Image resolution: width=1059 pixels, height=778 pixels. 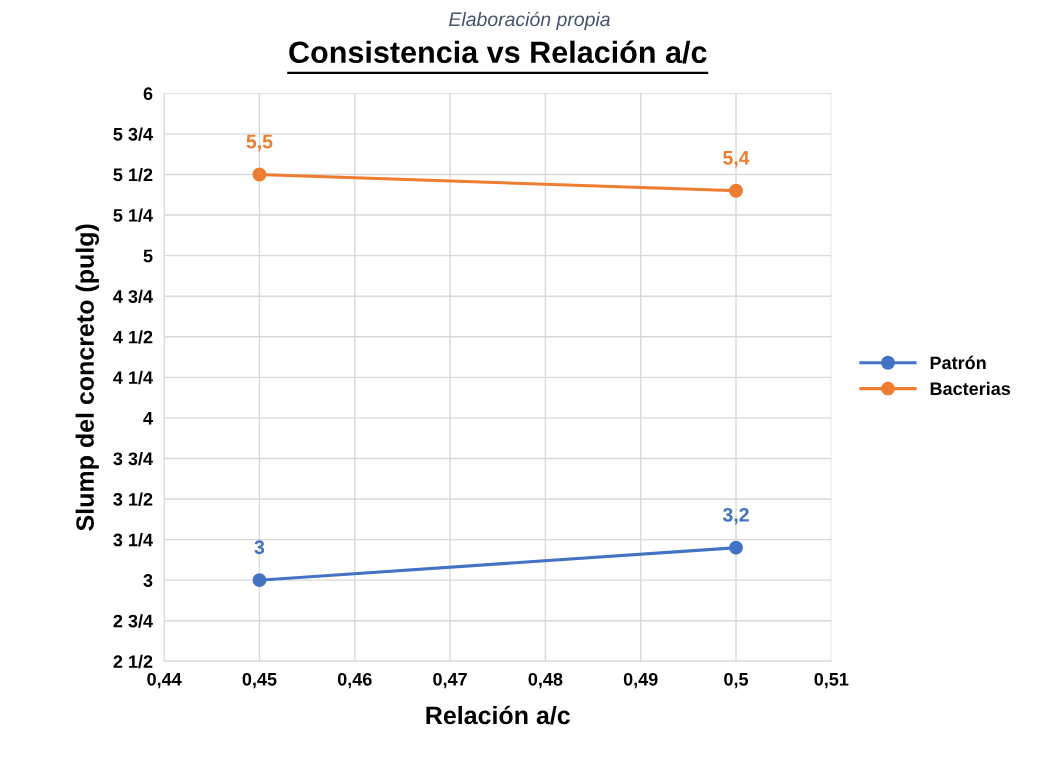 I want to click on data-label: 5,4, so click(x=736, y=159).